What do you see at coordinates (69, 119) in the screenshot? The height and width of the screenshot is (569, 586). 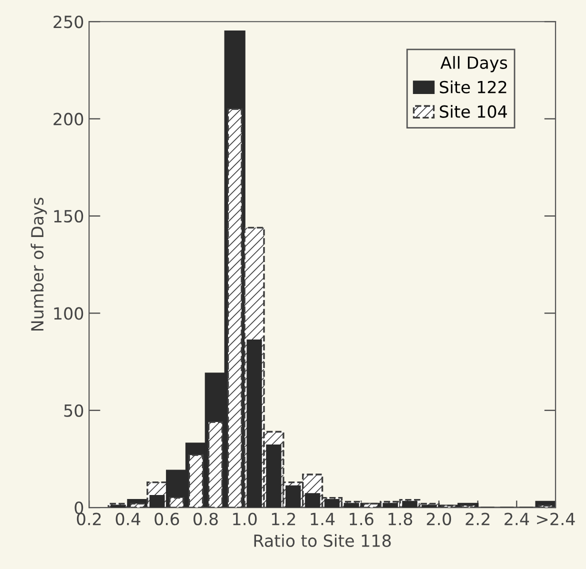 I see `y-tick-label: 200` at bounding box center [69, 119].